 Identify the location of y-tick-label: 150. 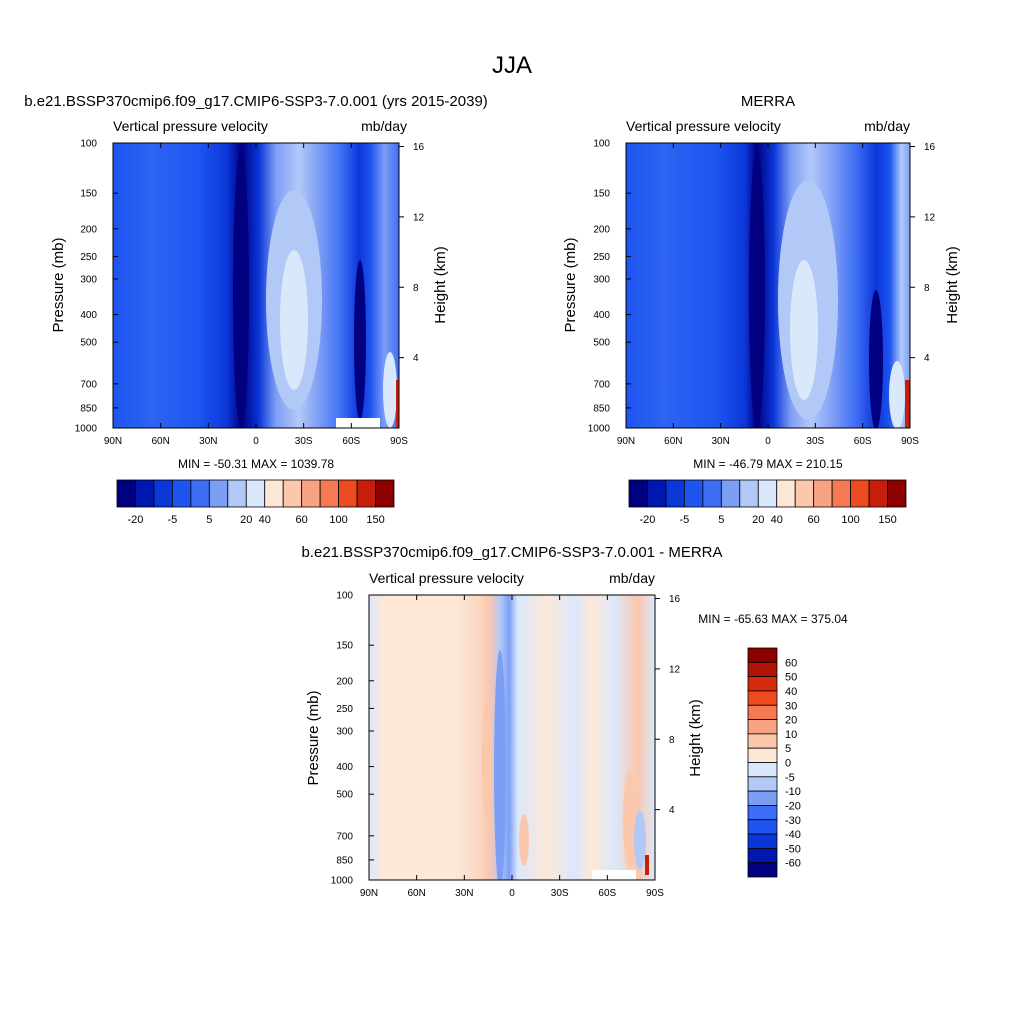
(88, 194).